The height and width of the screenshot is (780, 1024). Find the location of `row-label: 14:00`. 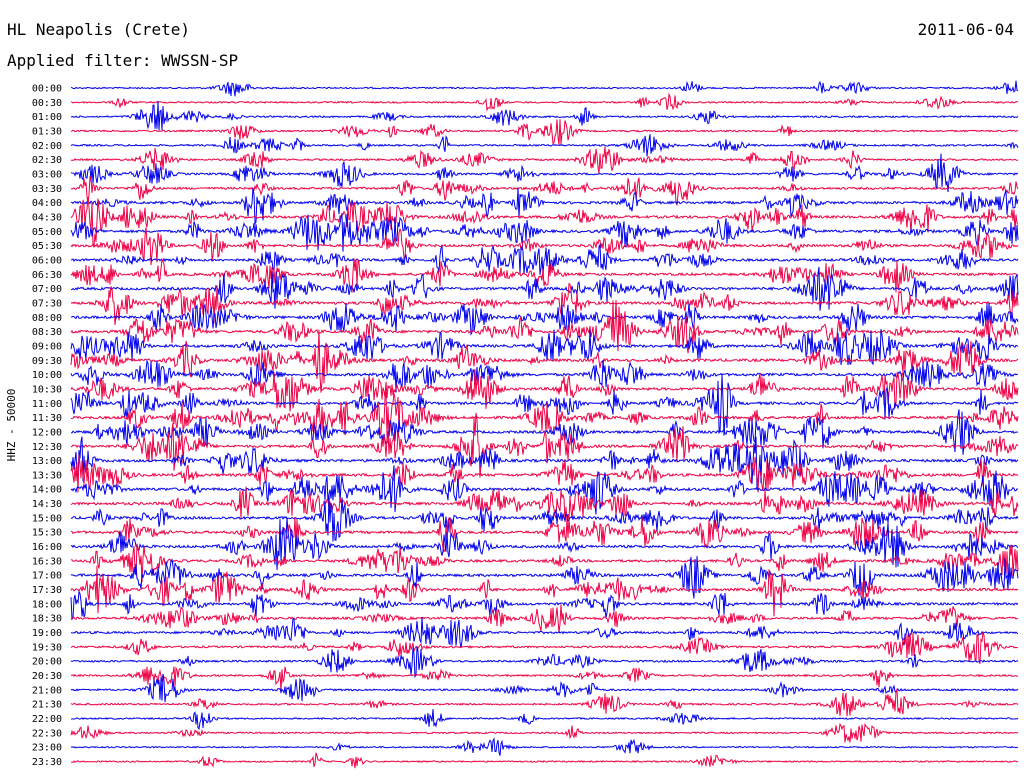

row-label: 14:00 is located at coordinates (47, 490).